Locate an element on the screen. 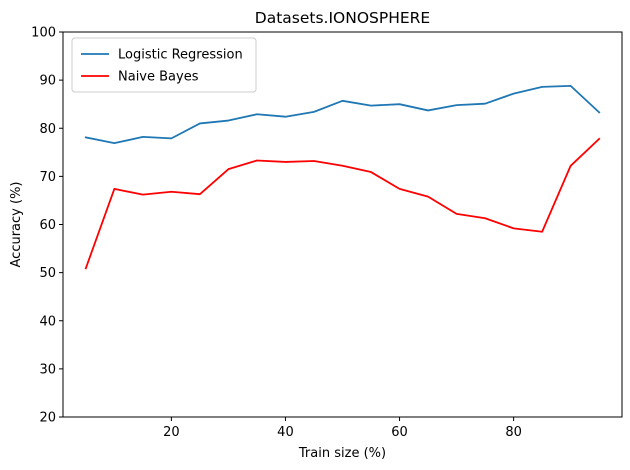  x-axis-title: Train size (%) is located at coordinates (342, 453).